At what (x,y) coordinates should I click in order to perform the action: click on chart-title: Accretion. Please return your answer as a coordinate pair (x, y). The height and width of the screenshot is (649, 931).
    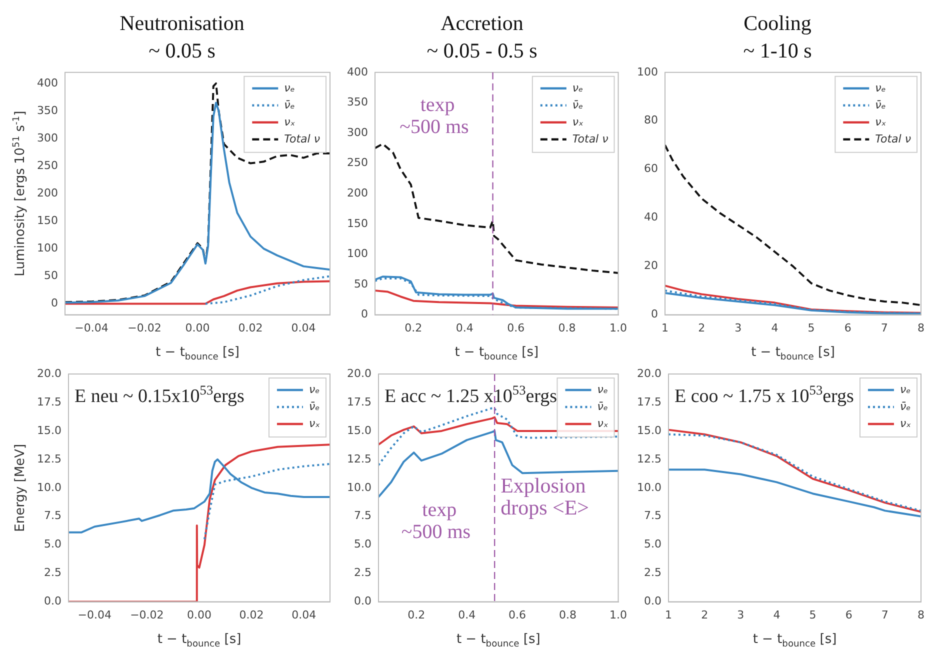
    Looking at the image, I should click on (482, 23).